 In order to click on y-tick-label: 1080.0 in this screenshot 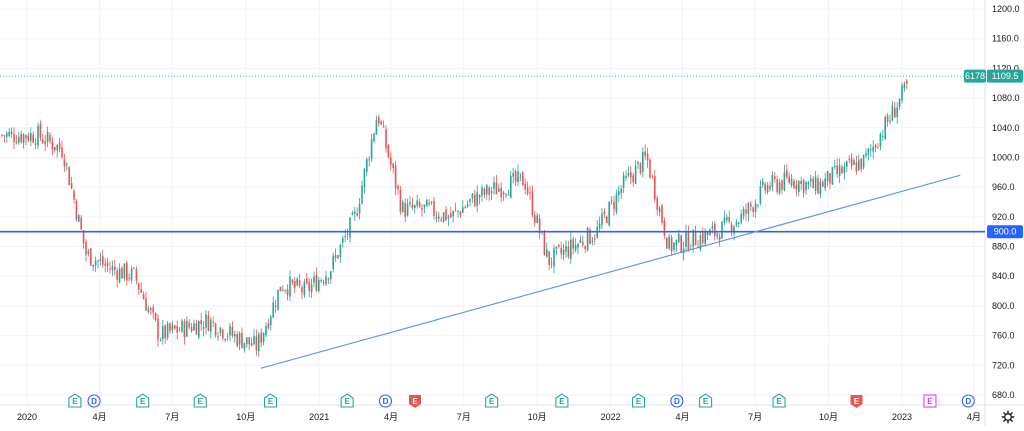, I will do `click(1006, 98)`.